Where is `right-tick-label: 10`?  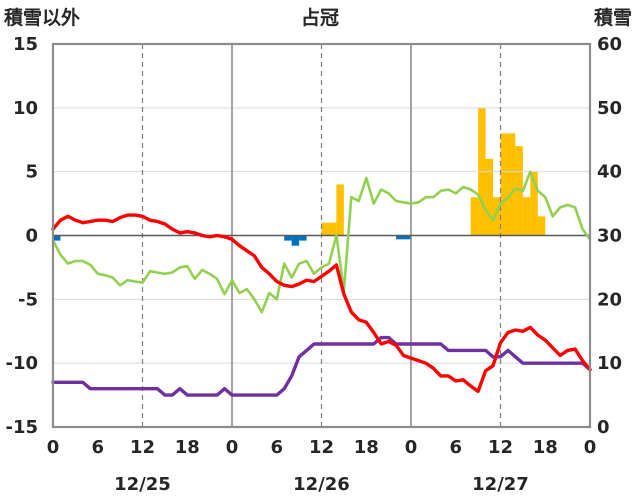
right-tick-label: 10 is located at coordinates (609, 363).